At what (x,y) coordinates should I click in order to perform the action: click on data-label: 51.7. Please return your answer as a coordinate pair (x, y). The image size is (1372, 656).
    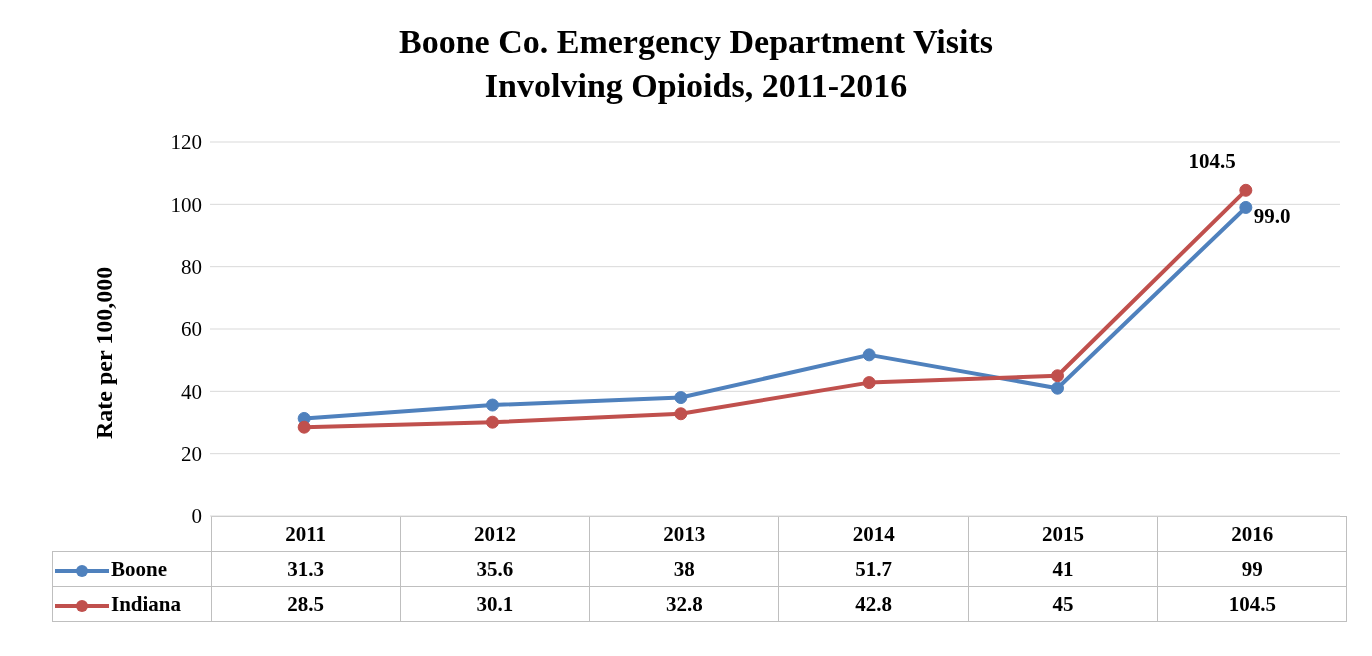
    Looking at the image, I should click on (873, 569).